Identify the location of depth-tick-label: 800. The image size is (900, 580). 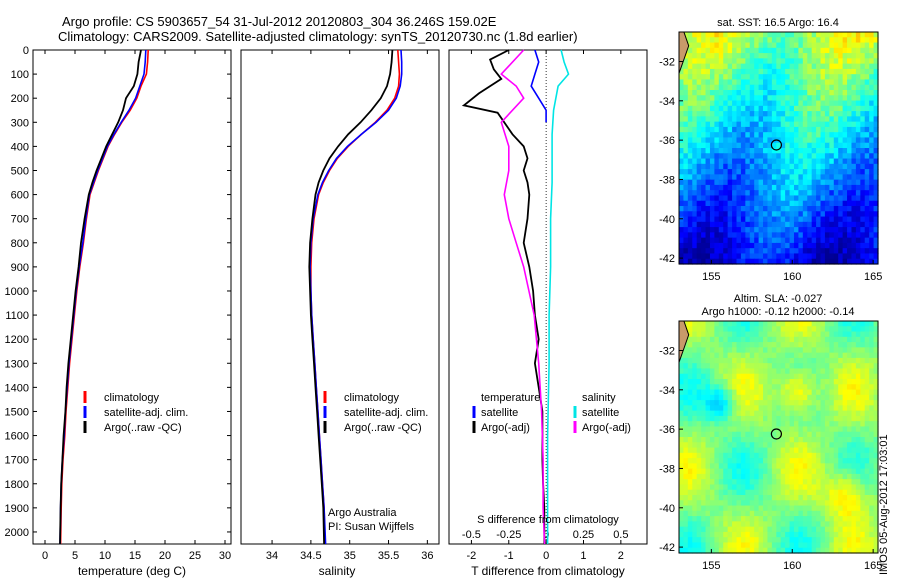
(20, 244).